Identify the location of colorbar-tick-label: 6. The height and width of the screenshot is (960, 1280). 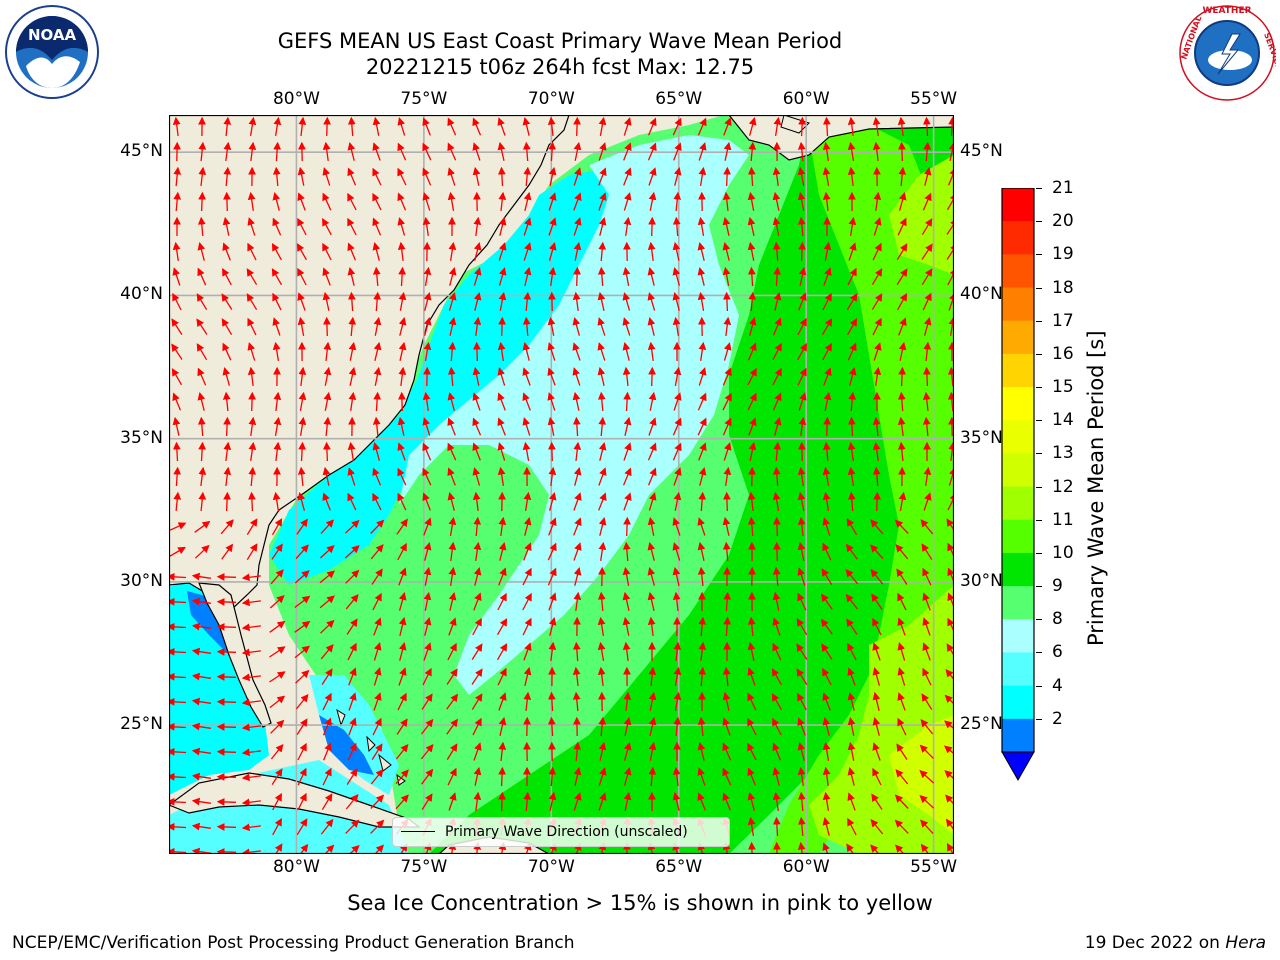
(1057, 652).